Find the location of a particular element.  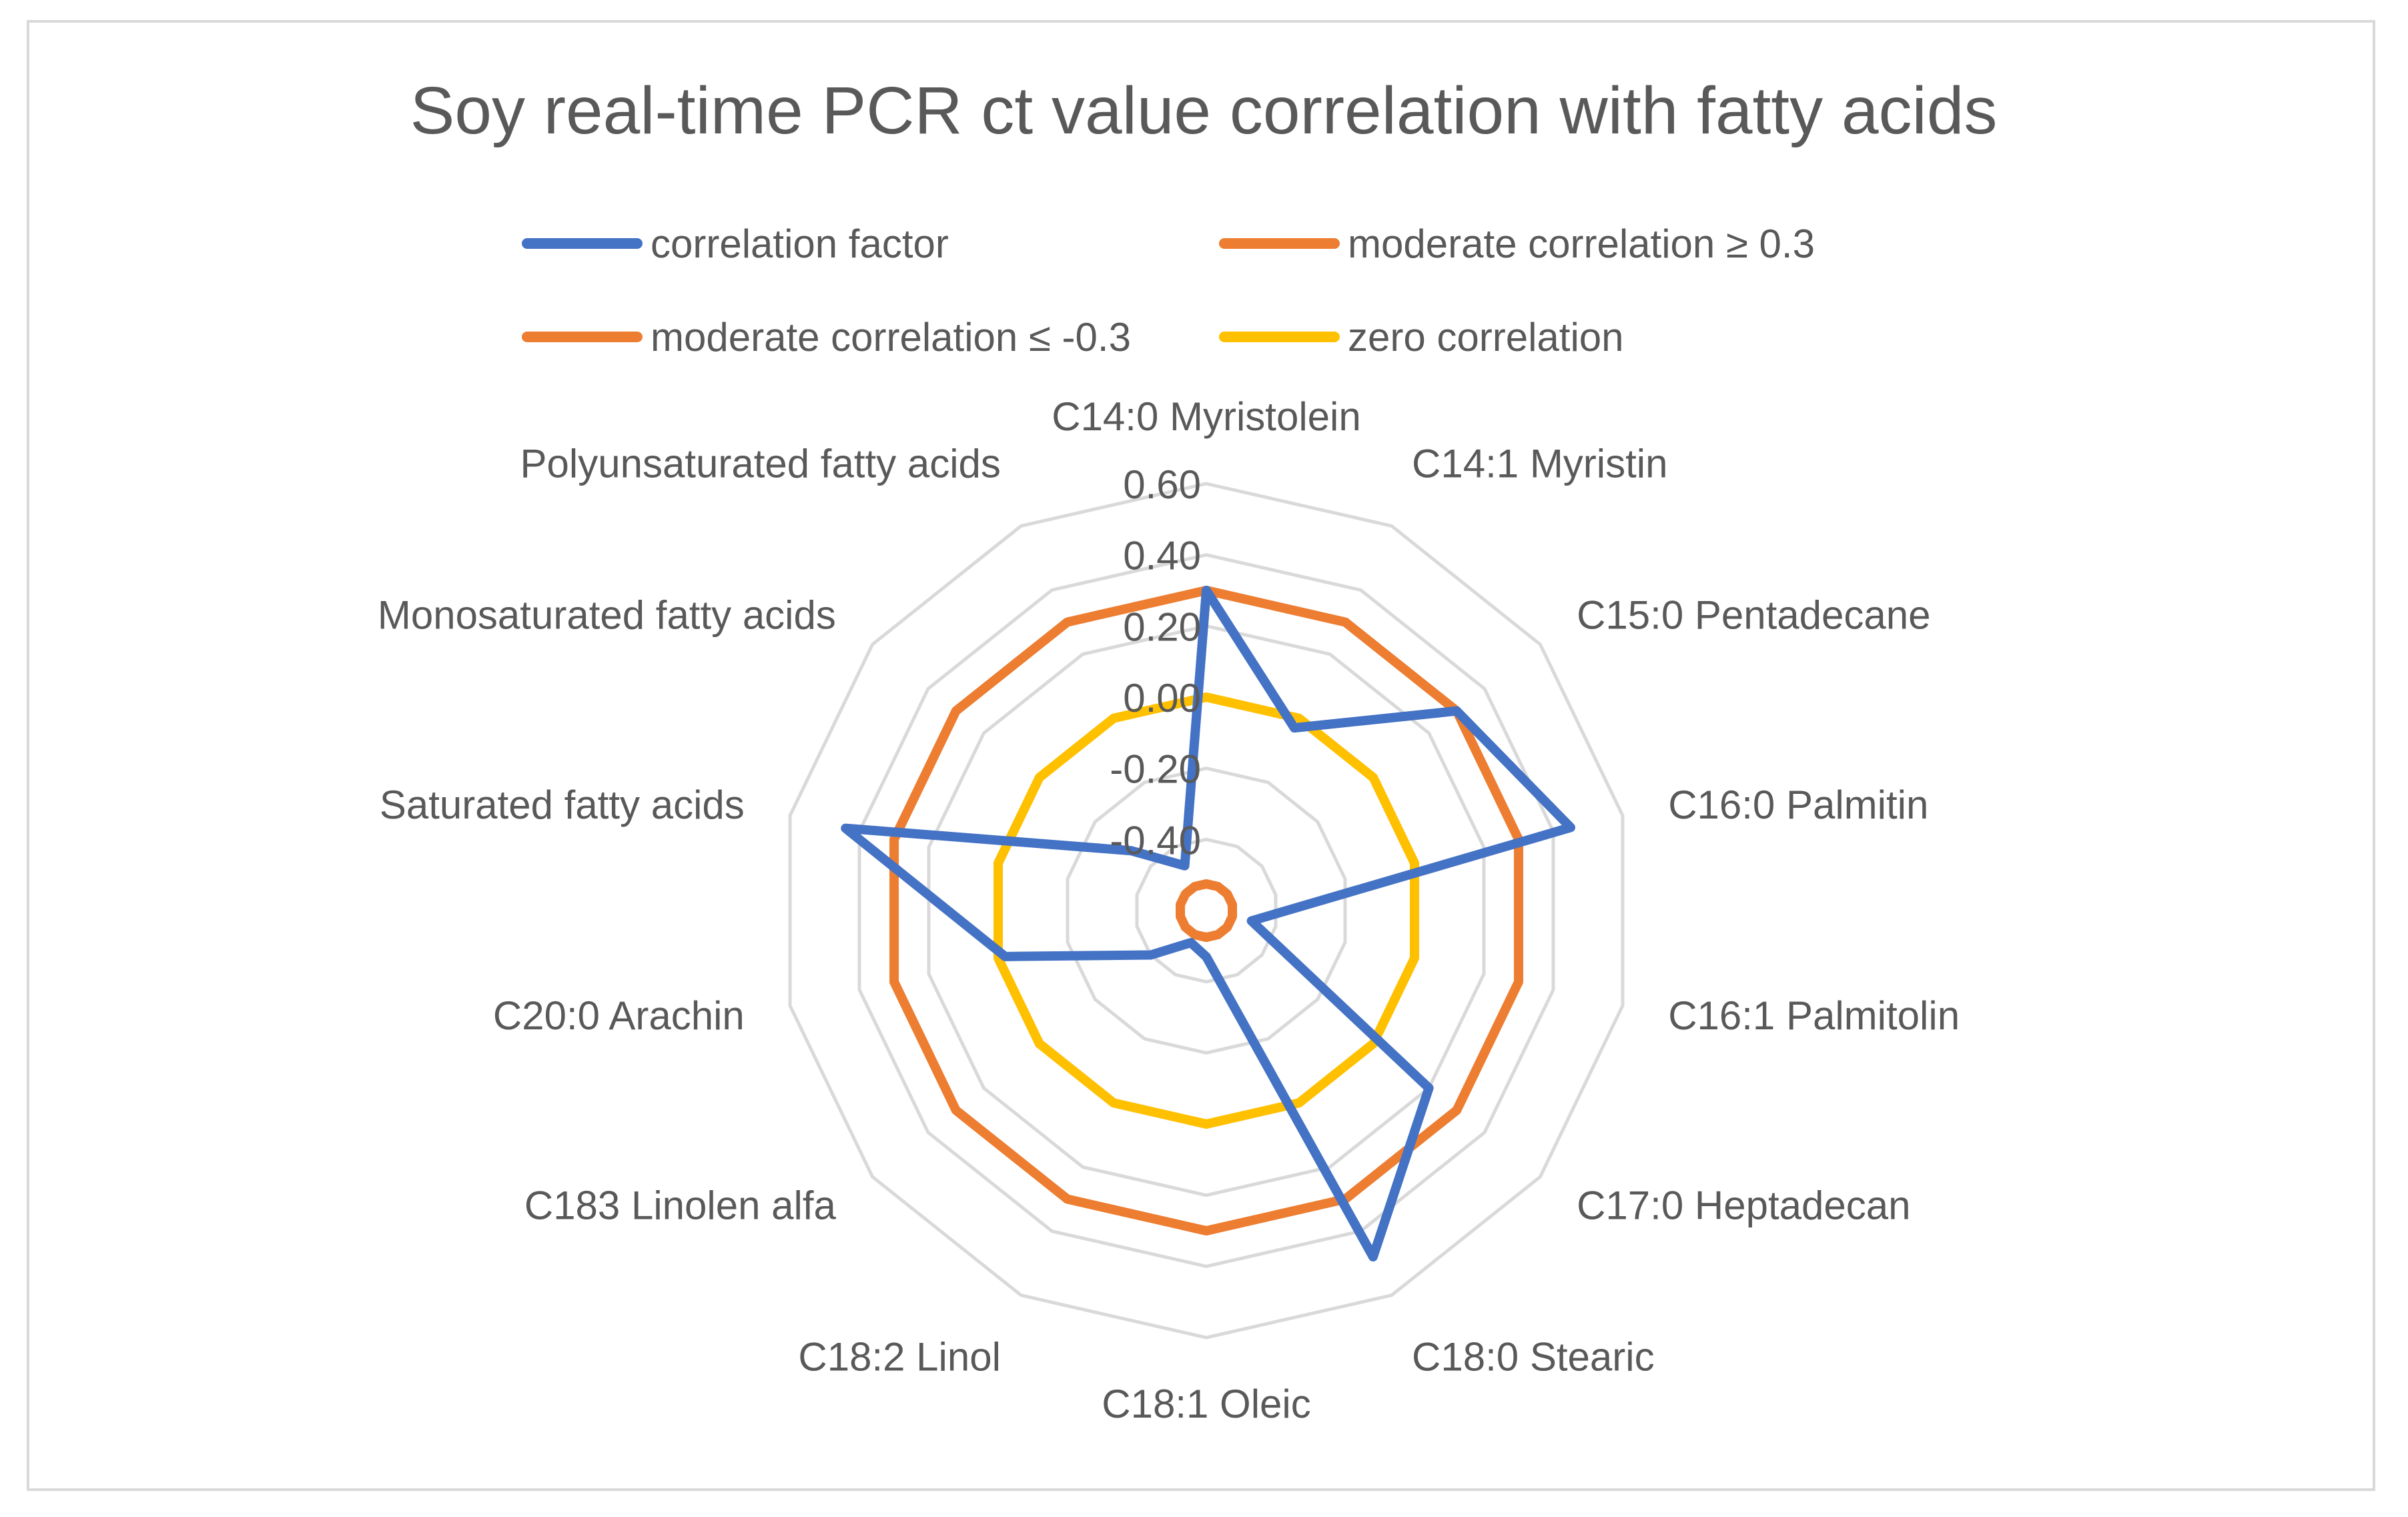

category-label: C18:1 Oleic is located at coordinates (1206, 1404).